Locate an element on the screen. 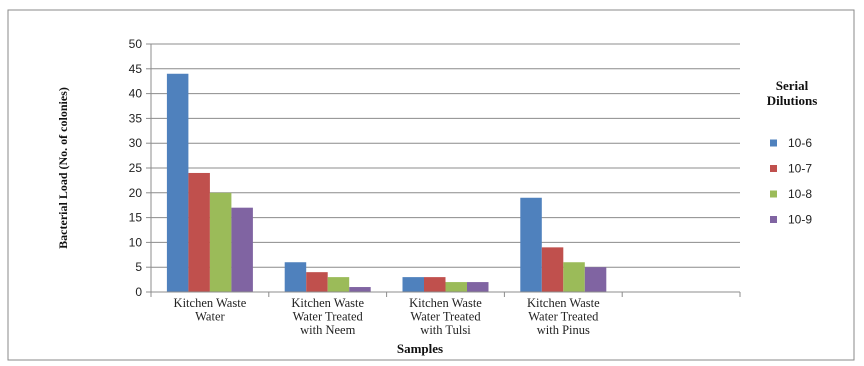 This screenshot has width=864, height=366. y-tick-label: 5 is located at coordinates (138, 267).